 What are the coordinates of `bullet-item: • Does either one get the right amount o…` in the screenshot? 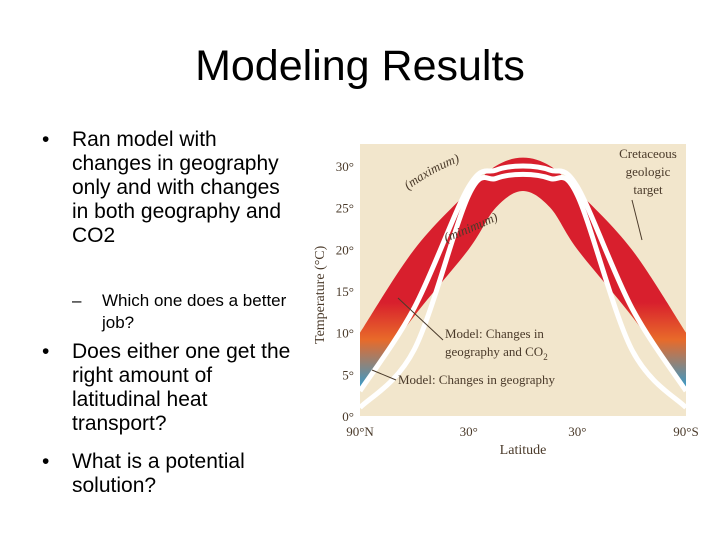 It's located at (167, 388).